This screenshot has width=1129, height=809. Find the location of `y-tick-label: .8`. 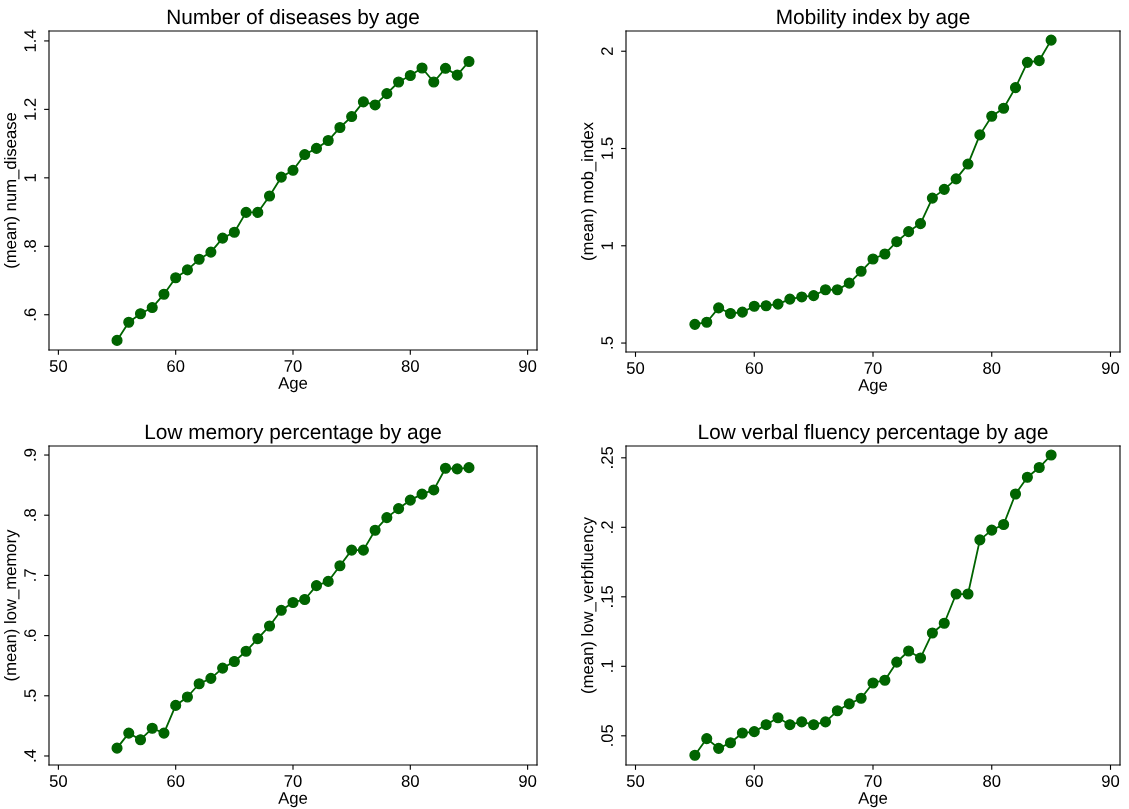

y-tick-label: .8 is located at coordinates (30, 514).